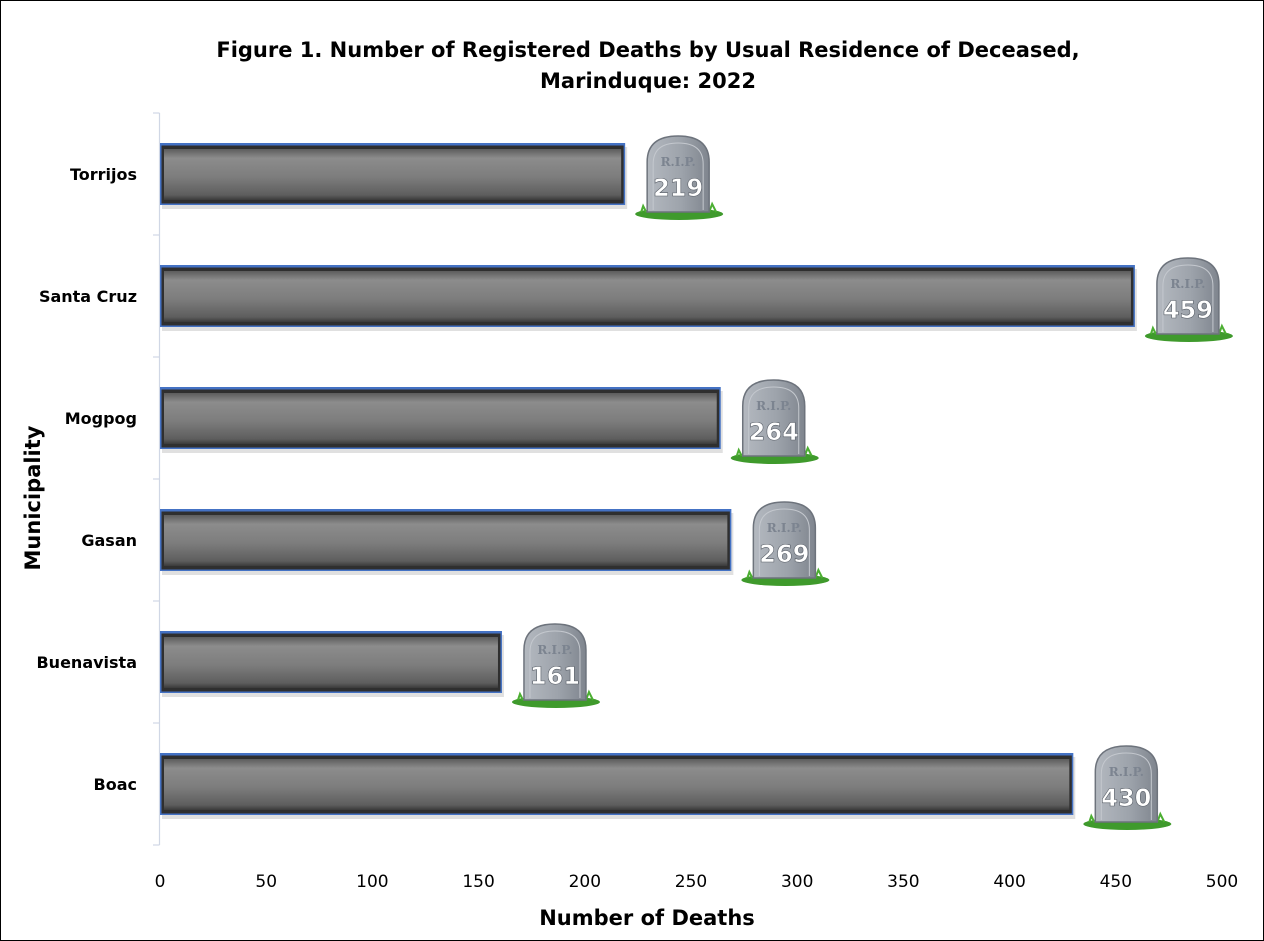 The width and height of the screenshot is (1264, 941). I want to click on bar-torrijos, so click(394, 176).